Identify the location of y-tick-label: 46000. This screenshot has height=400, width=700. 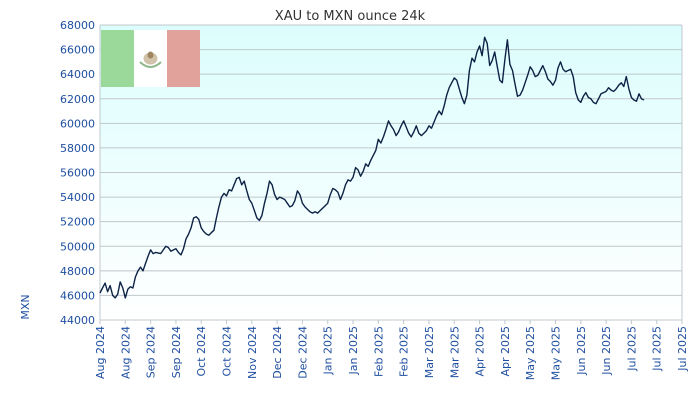
(77, 295).